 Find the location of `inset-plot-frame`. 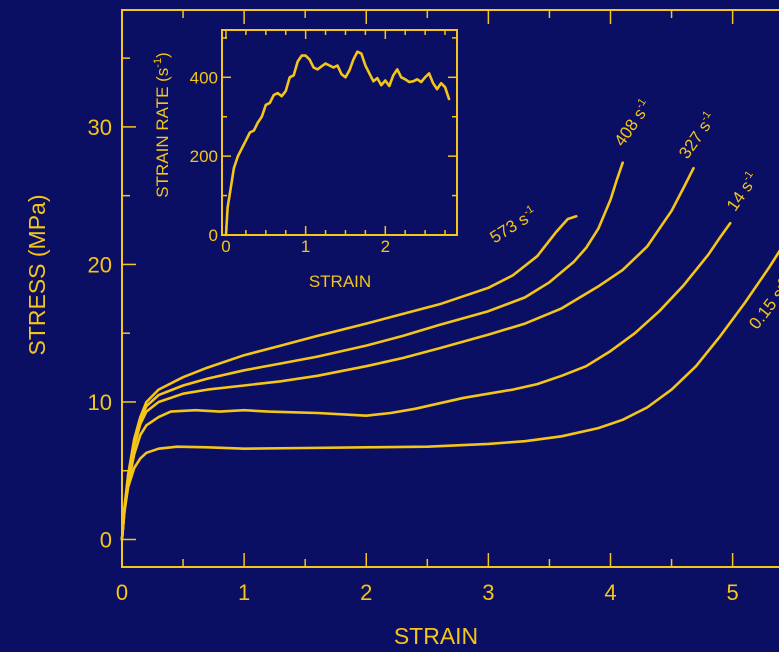

inset-plot-frame is located at coordinates (339, 132).